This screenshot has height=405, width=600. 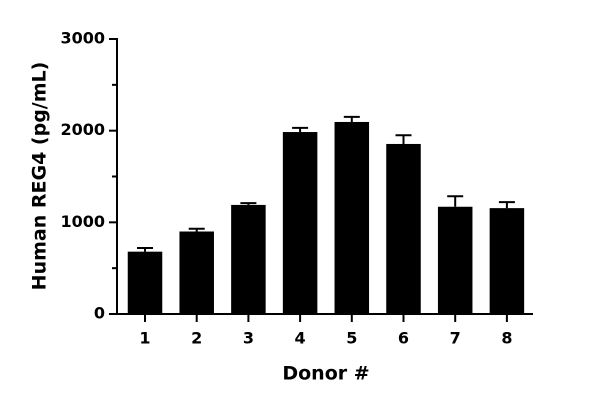 I want to click on y-tick-label: 1000, so click(x=82, y=221).